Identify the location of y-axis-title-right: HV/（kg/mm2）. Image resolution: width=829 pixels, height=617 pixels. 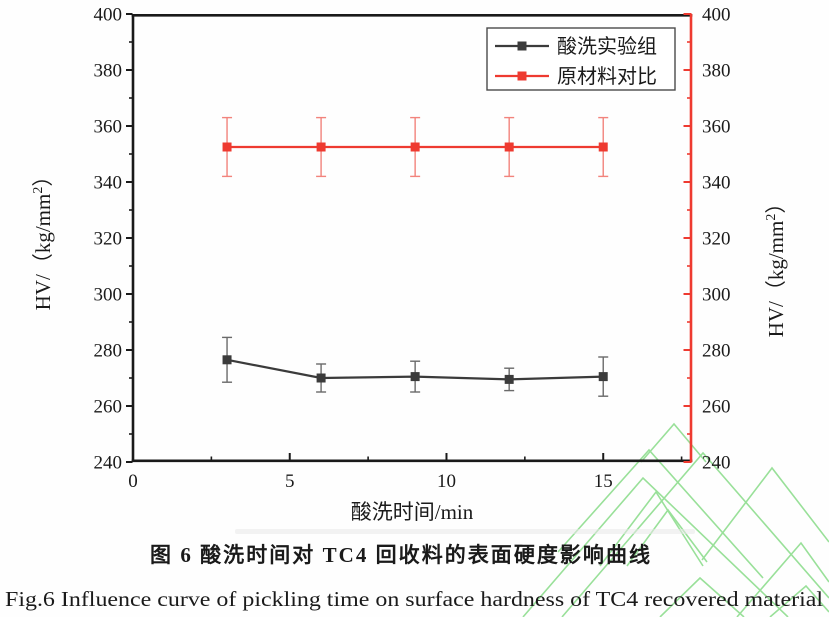
(776, 265).